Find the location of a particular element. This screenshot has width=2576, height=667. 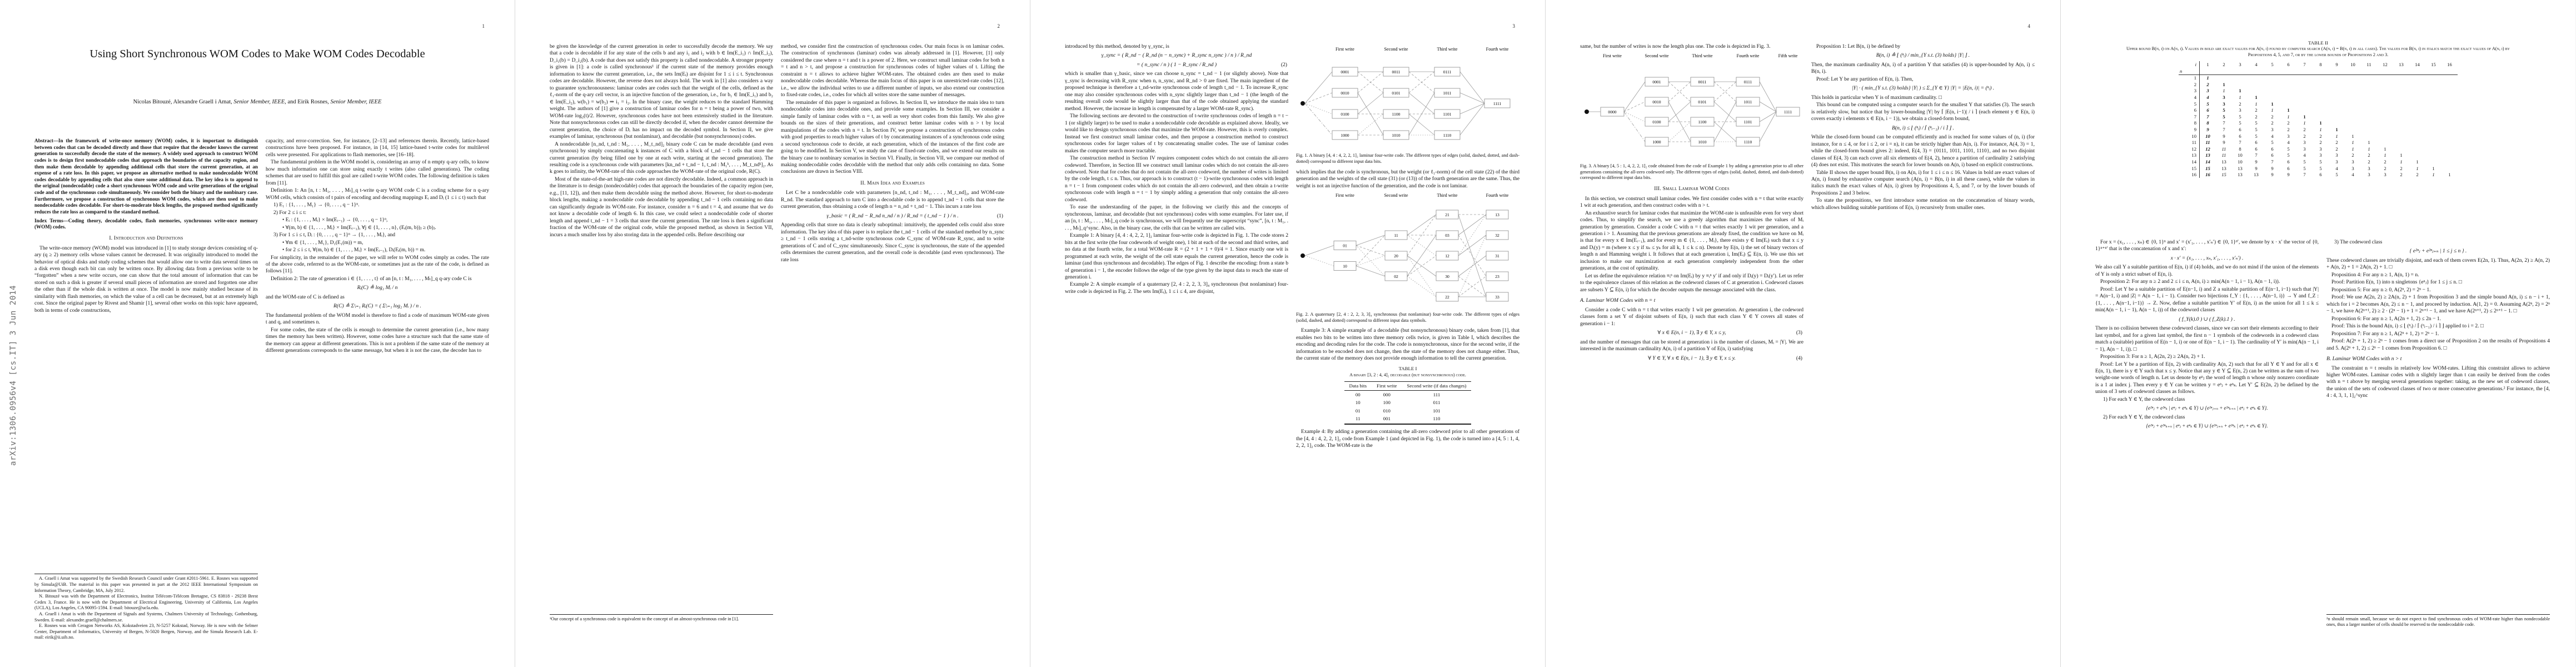

state-label: 23 is located at coordinates (1497, 276).